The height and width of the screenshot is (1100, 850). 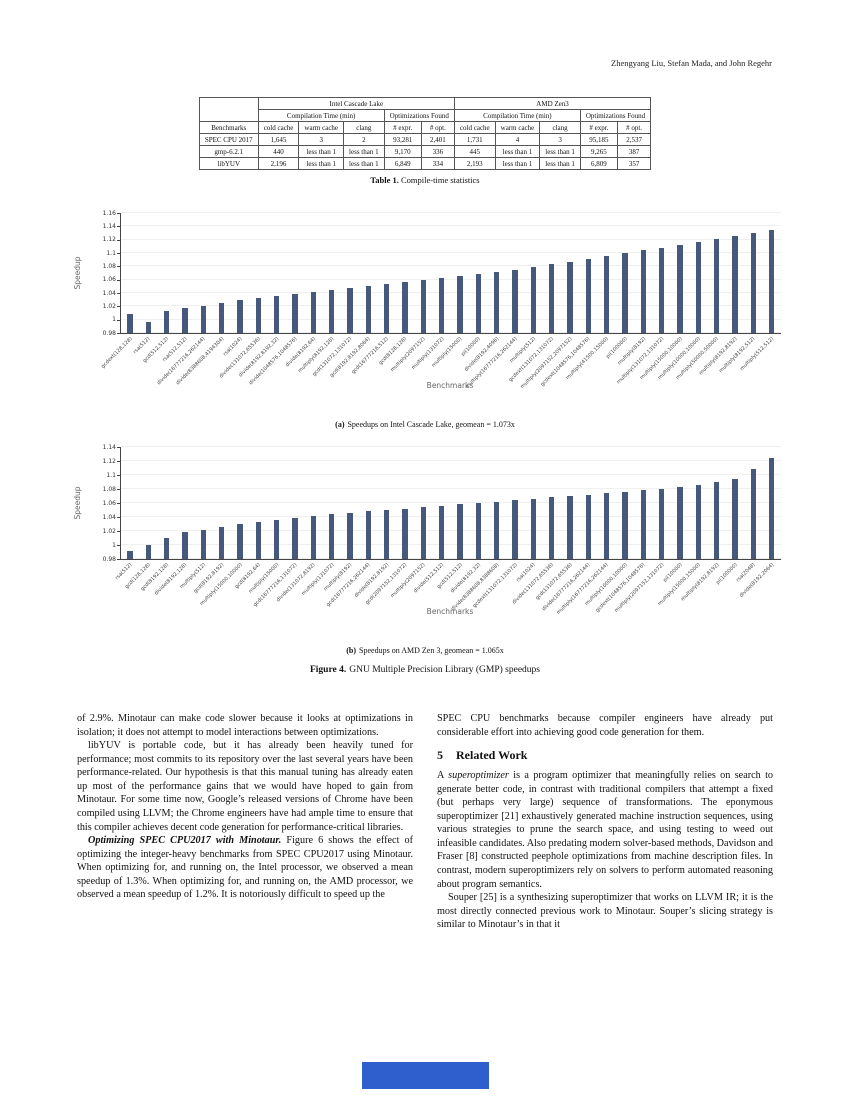 What do you see at coordinates (109, 531) in the screenshot?
I see `y-tick-label: 1.02` at bounding box center [109, 531].